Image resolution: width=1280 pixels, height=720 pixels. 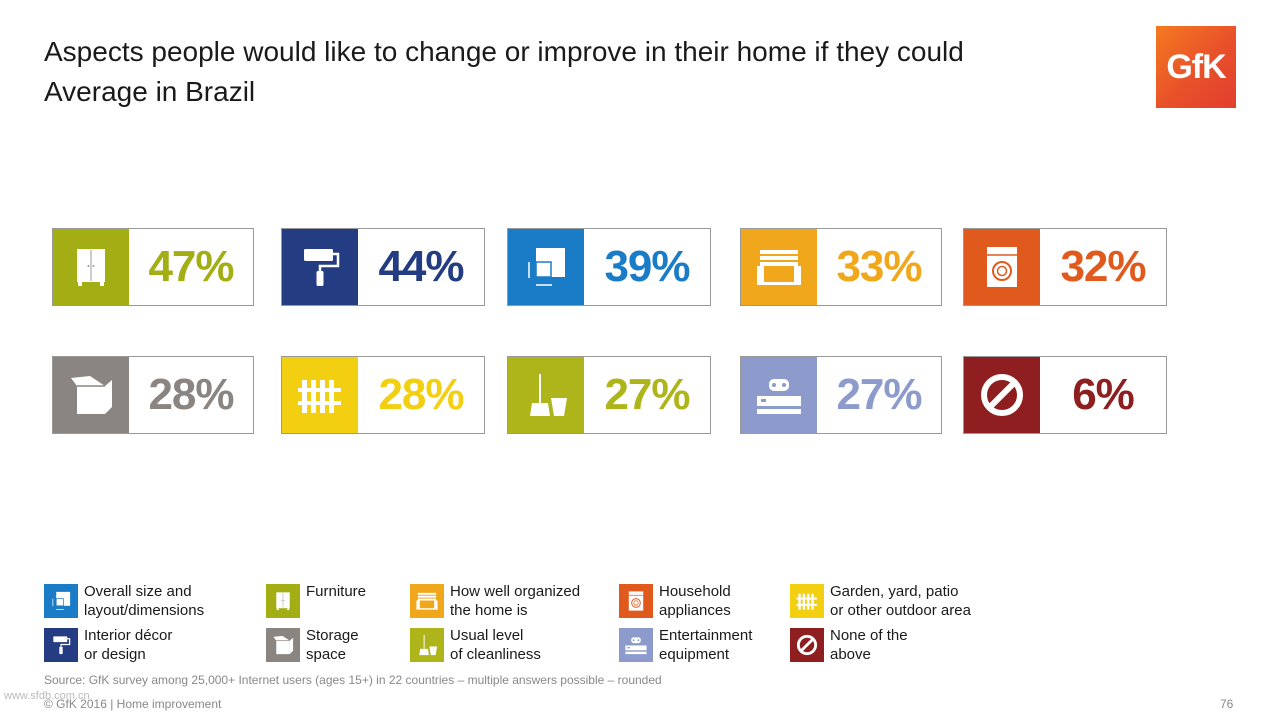 What do you see at coordinates (1103, 394) in the screenshot?
I see `stat-value-label: 6%` at bounding box center [1103, 394].